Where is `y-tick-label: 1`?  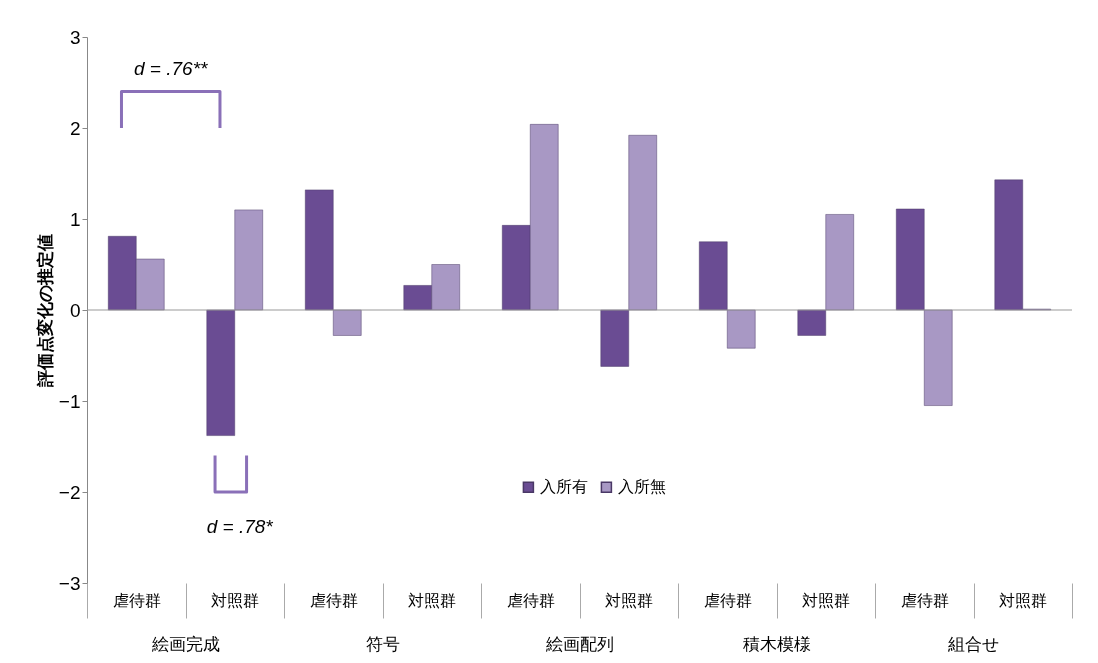
y-tick-label: 1 is located at coordinates (75, 219).